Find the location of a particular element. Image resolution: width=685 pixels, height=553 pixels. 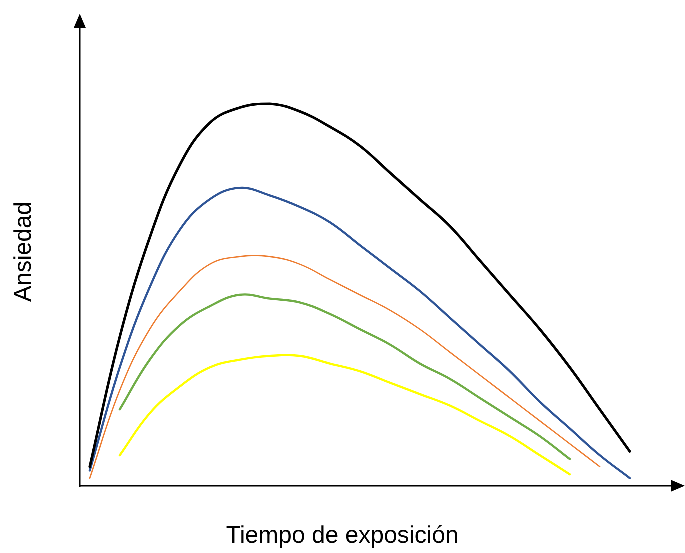

y-axis-title: Ansiedad is located at coordinates (24, 252).